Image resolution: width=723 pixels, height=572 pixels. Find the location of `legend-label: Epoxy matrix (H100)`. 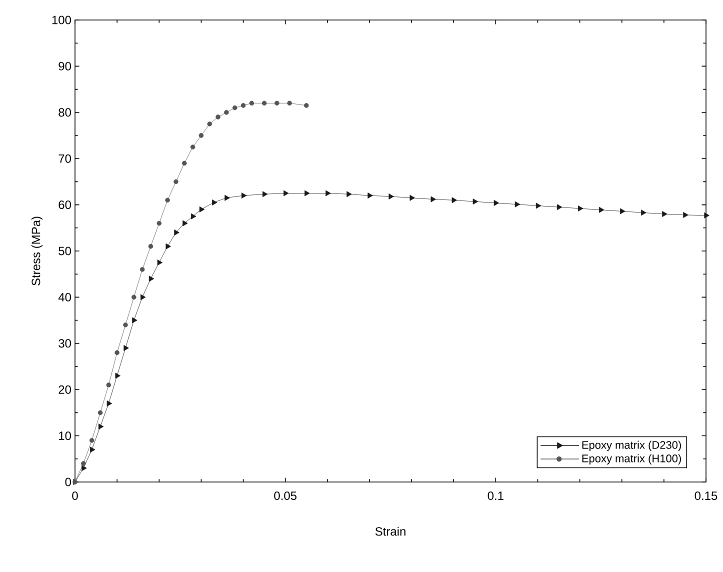

legend-label: Epoxy matrix (H100) is located at coordinates (631, 459).